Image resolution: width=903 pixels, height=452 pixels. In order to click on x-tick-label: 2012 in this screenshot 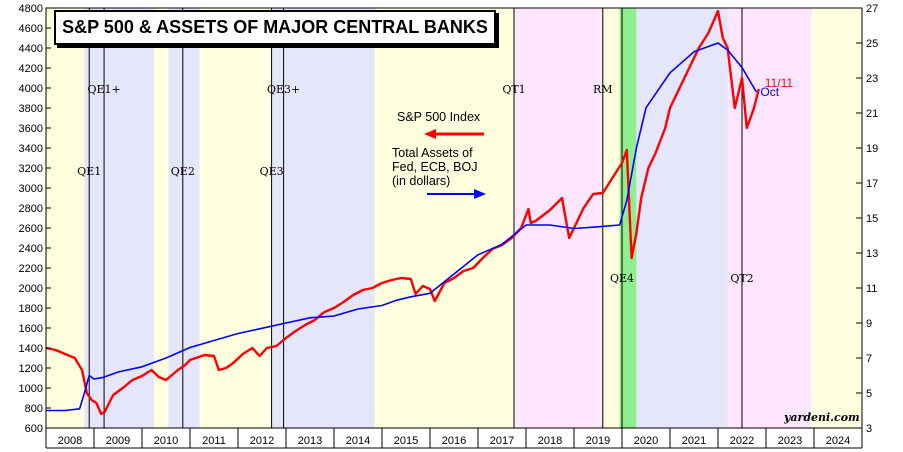, I will do `click(262, 441)`.